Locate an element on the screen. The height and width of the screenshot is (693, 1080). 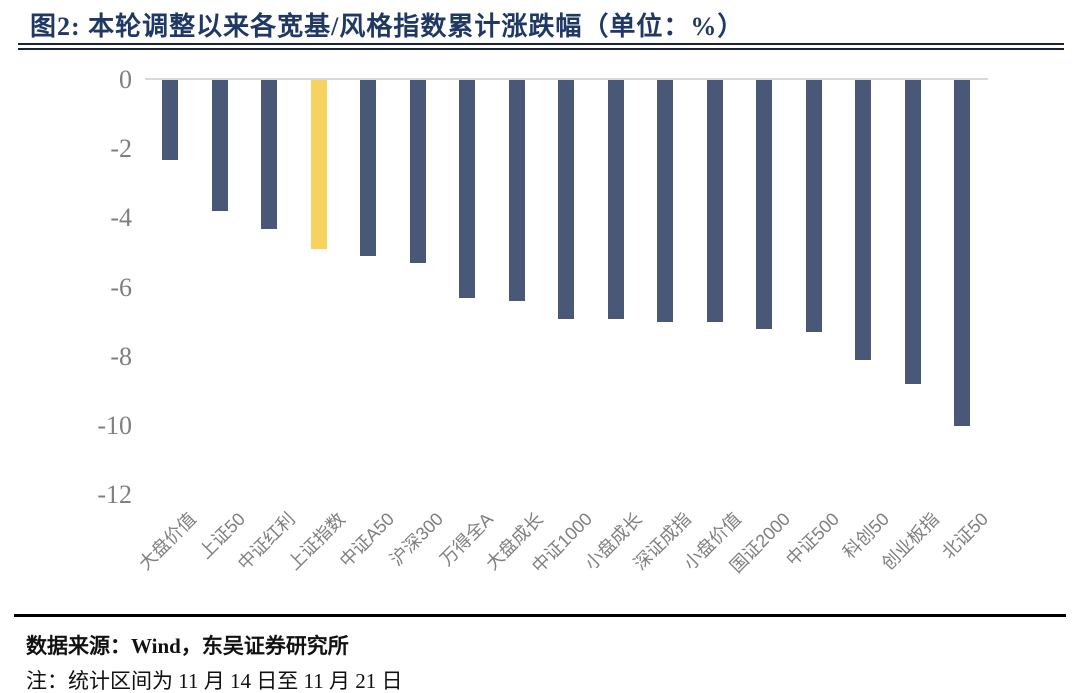
y-tick-label: -4 is located at coordinates (121, 218).